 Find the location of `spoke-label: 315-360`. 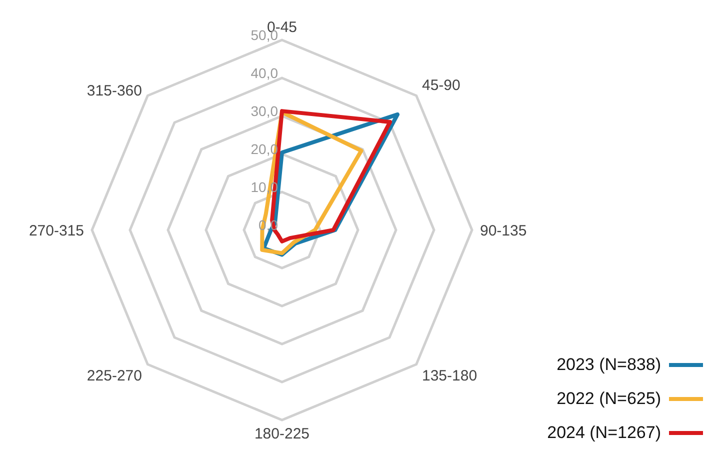

spoke-label: 315-360 is located at coordinates (114, 91).